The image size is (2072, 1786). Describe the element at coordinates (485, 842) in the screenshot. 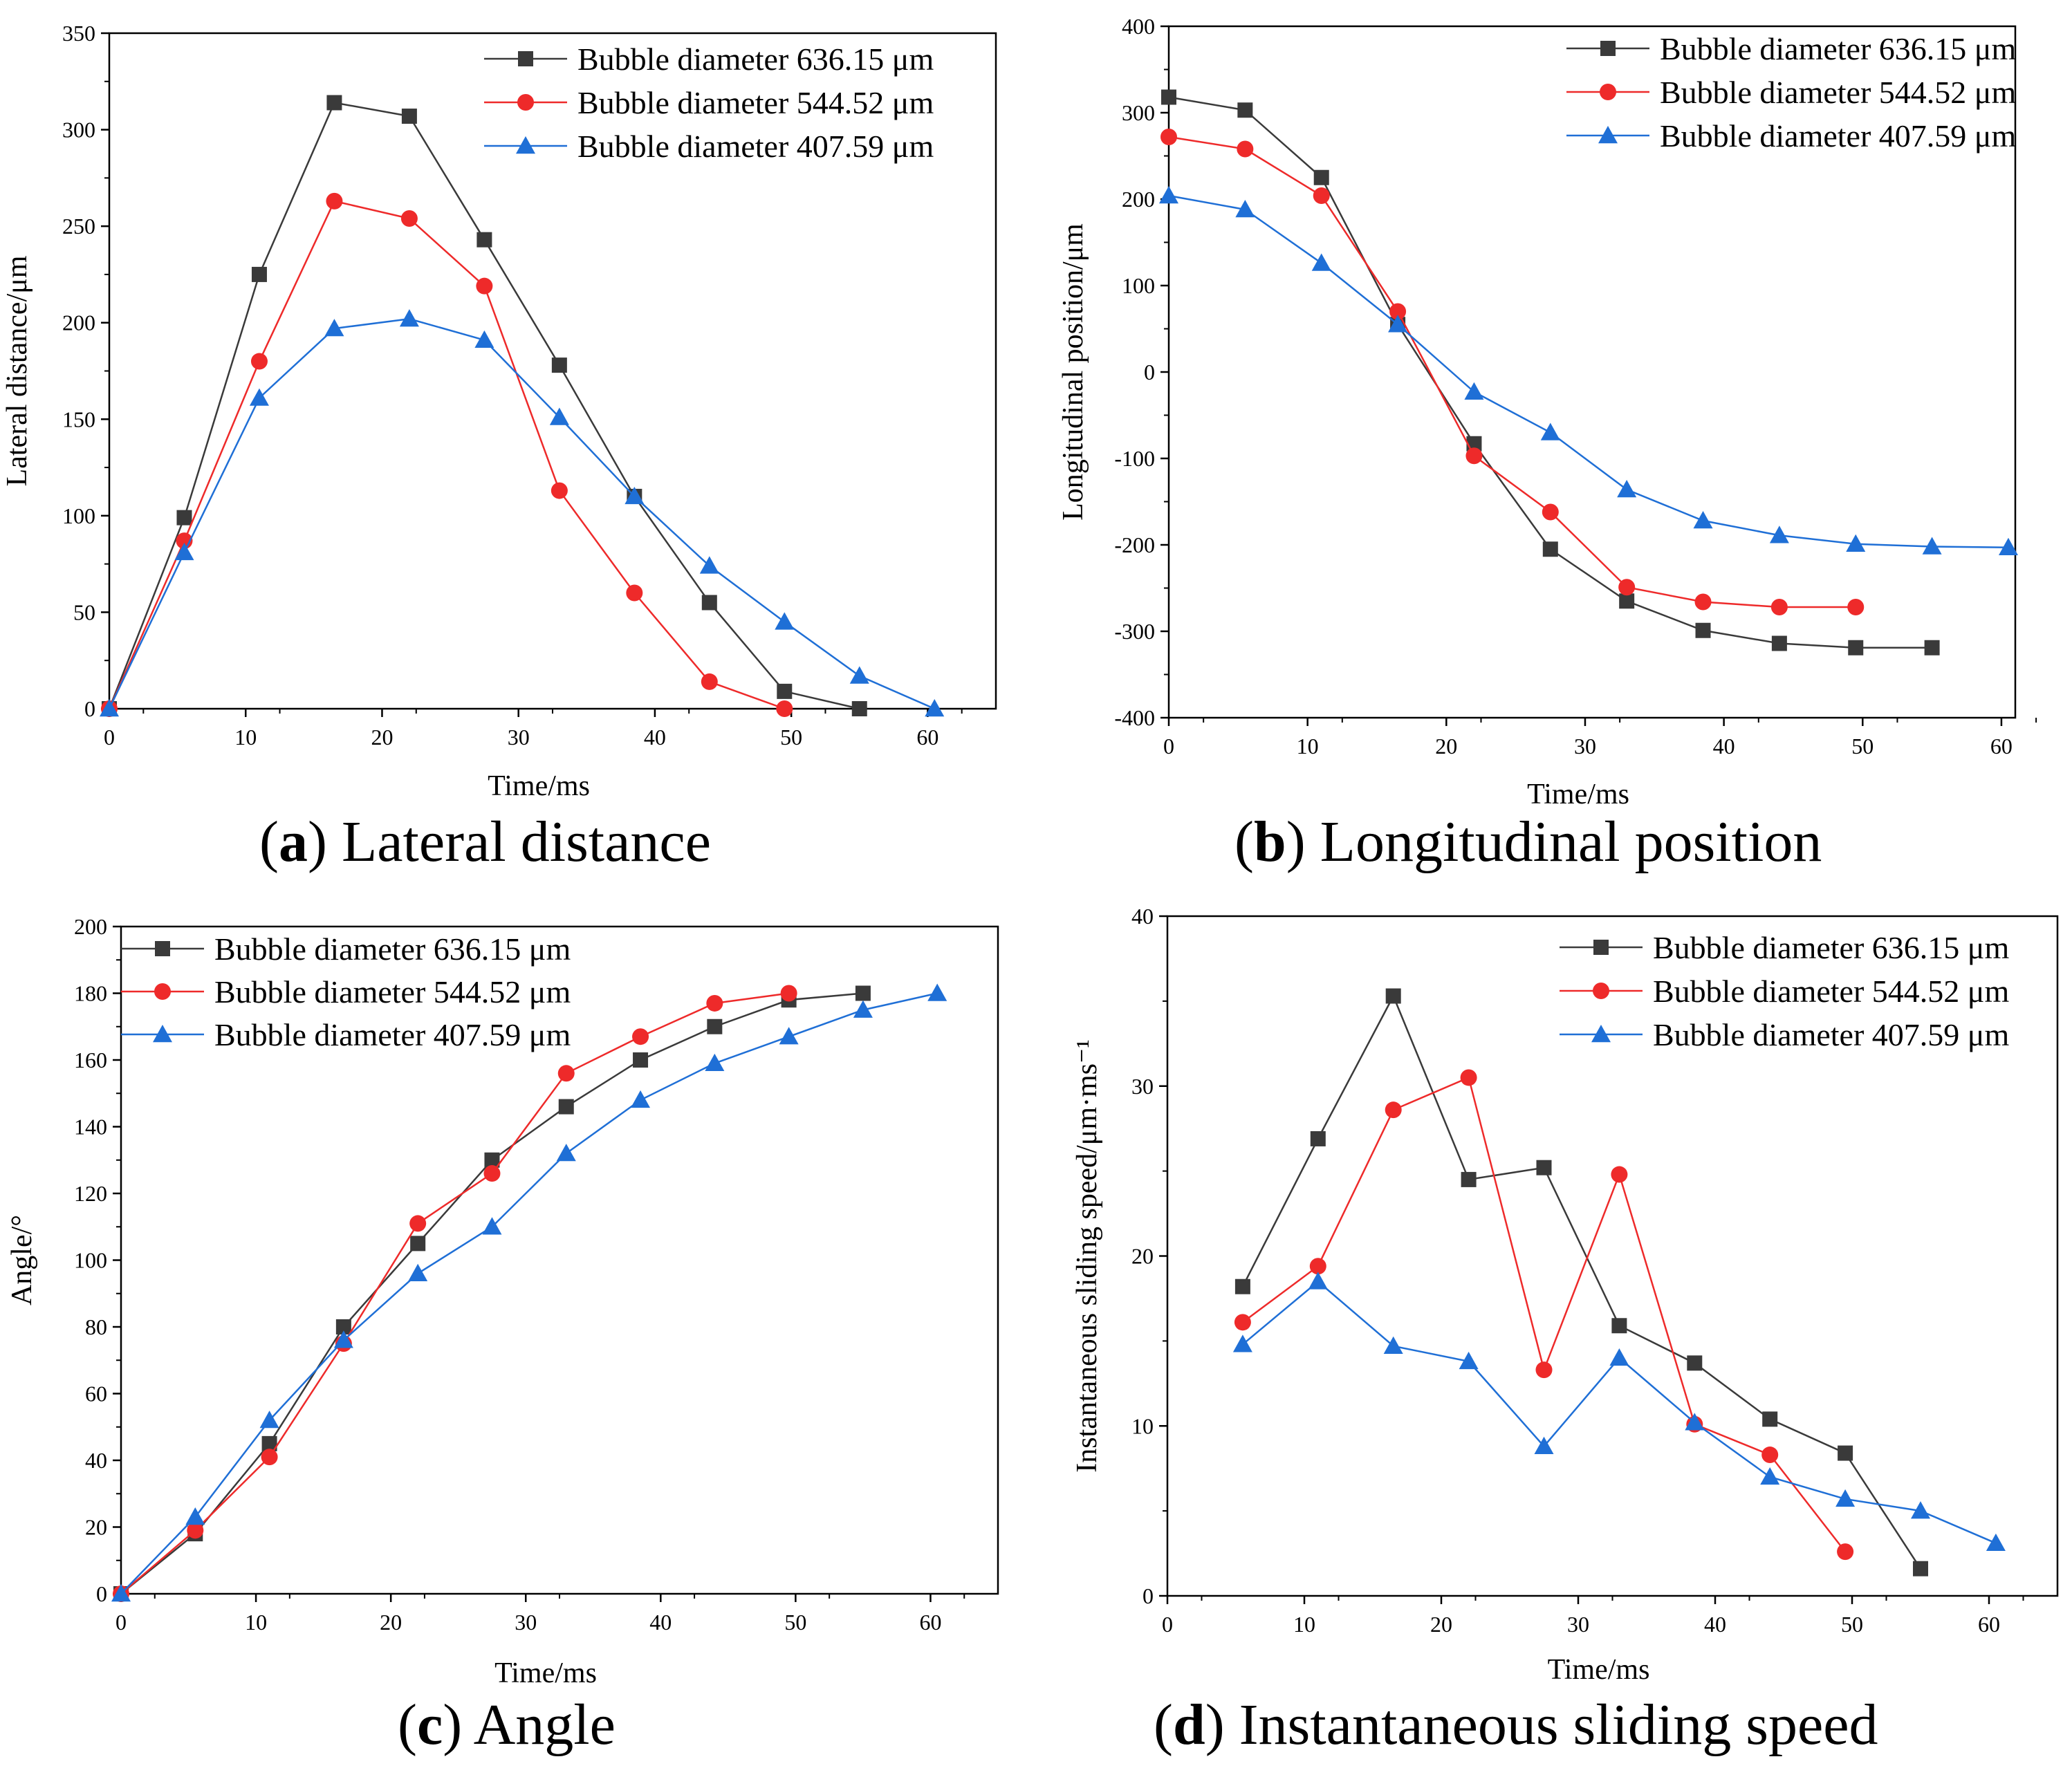

I see `panel-caption: (a) Lateral distance` at that location.